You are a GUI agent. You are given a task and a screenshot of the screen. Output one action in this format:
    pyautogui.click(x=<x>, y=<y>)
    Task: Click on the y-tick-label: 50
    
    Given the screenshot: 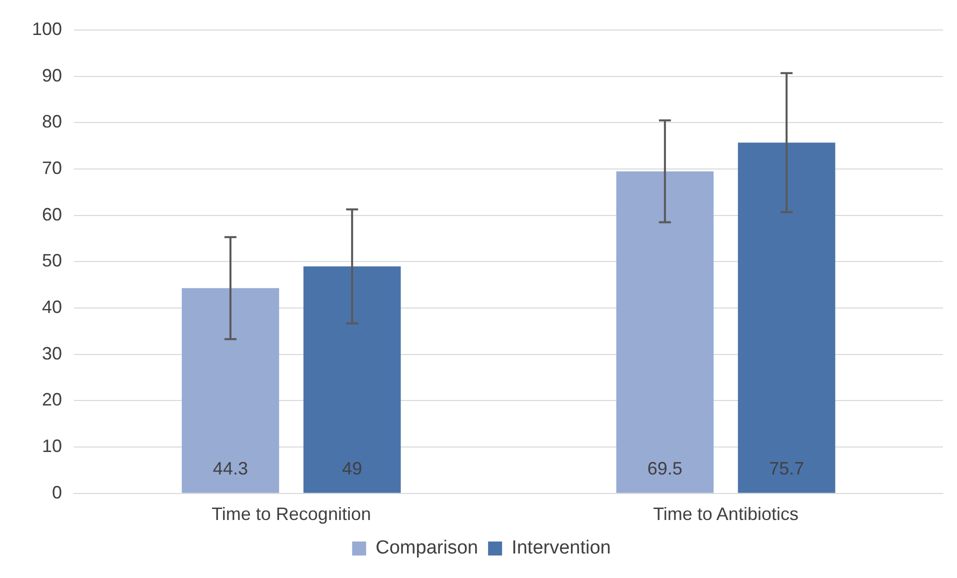 What is the action you would take?
    pyautogui.click(x=52, y=260)
    